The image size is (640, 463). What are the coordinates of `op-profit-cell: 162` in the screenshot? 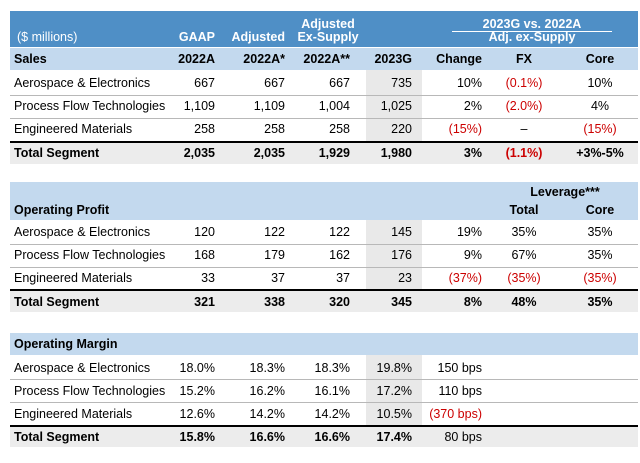 It's located at (339, 255).